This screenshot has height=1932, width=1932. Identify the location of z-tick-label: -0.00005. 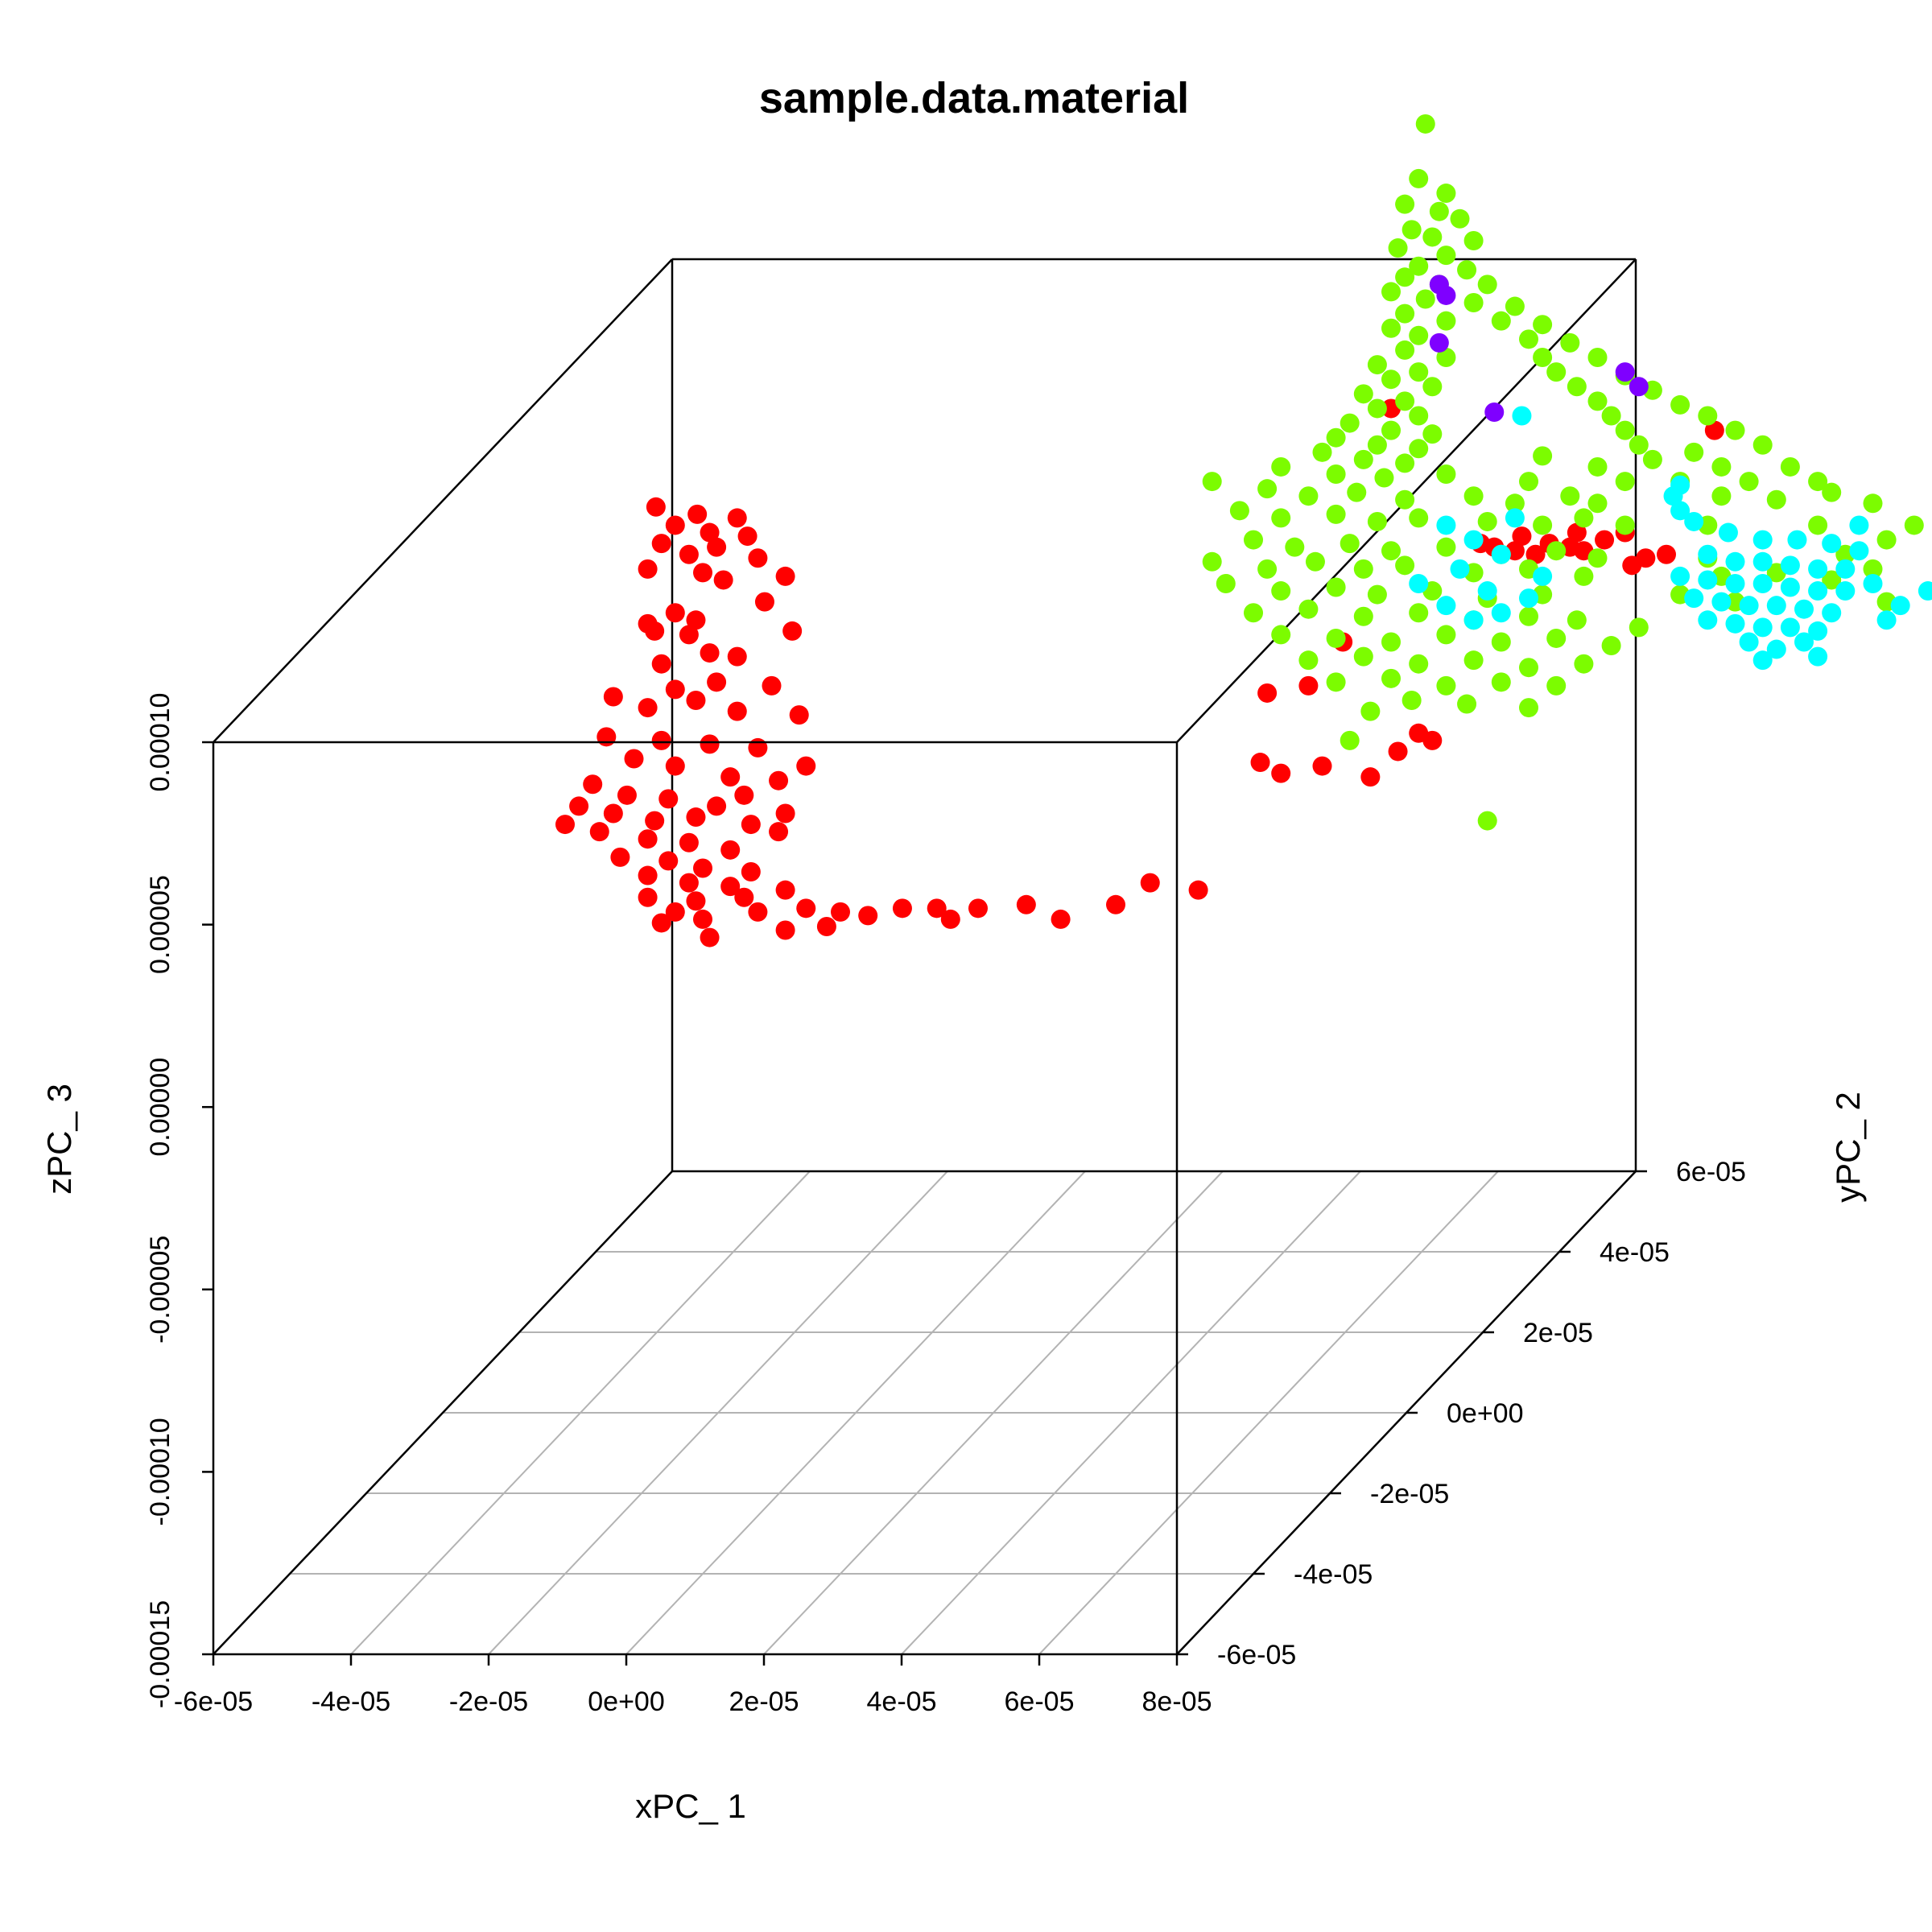
(160, 1290).